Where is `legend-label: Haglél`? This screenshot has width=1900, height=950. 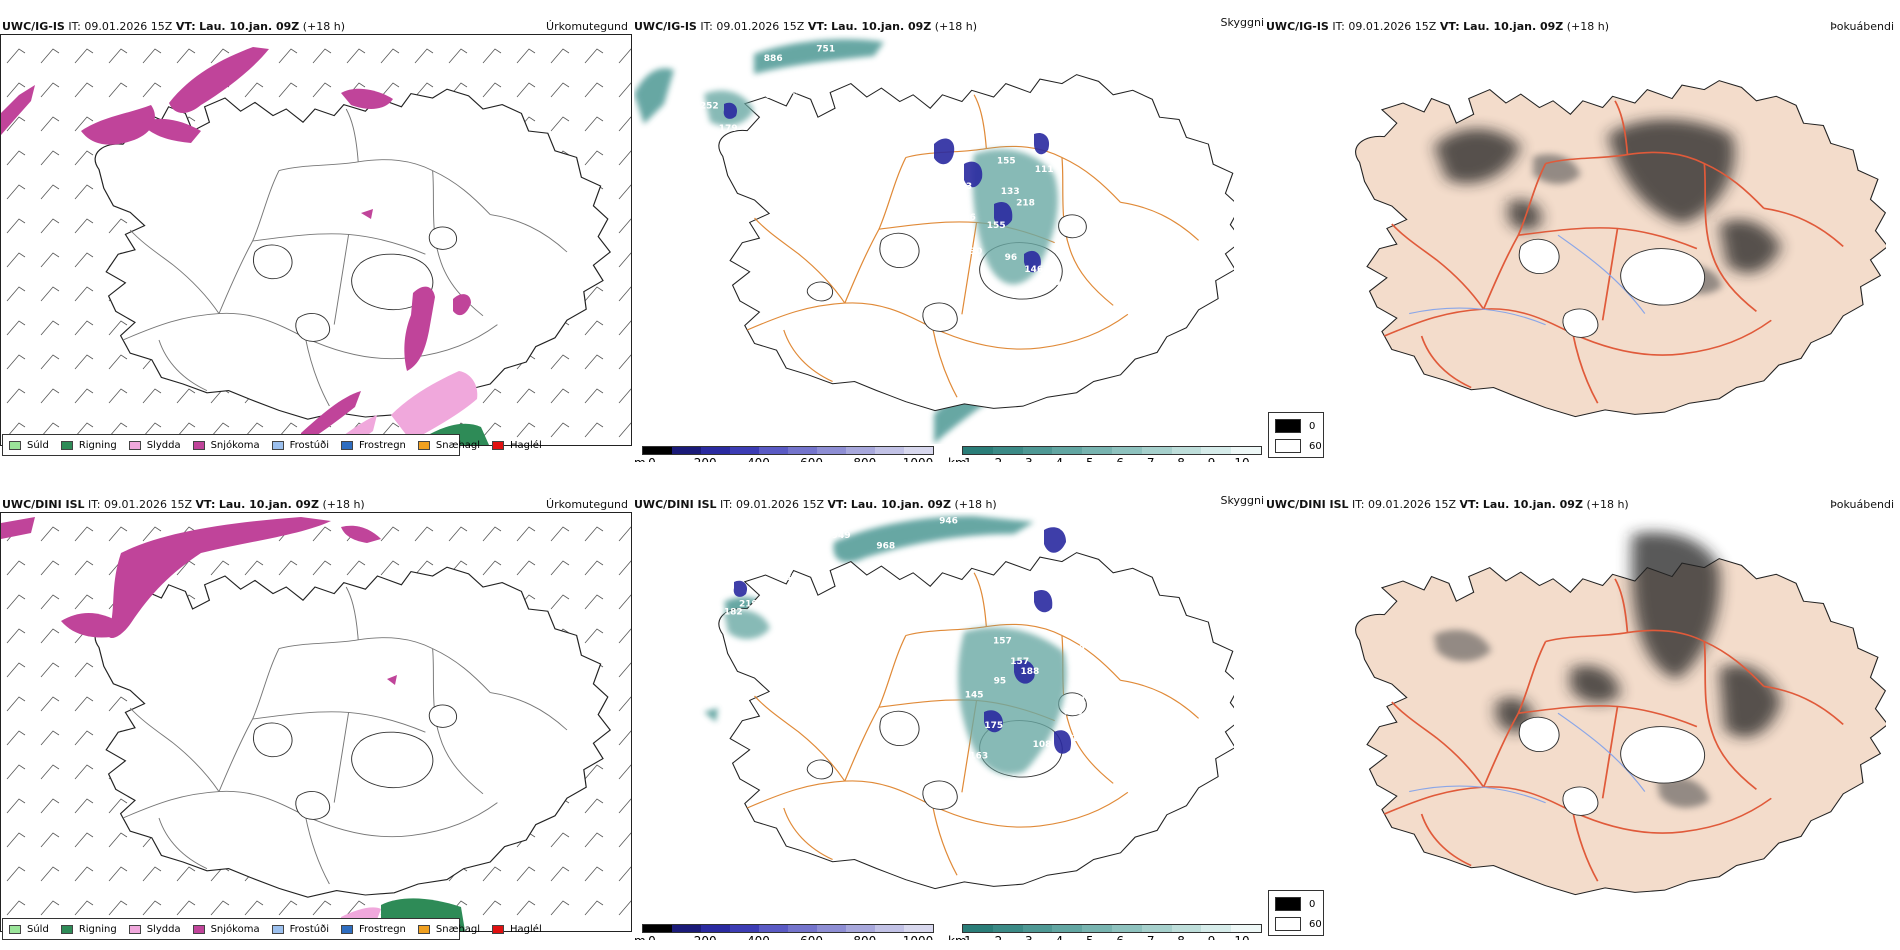
legend-label: Haglél is located at coordinates (526, 445).